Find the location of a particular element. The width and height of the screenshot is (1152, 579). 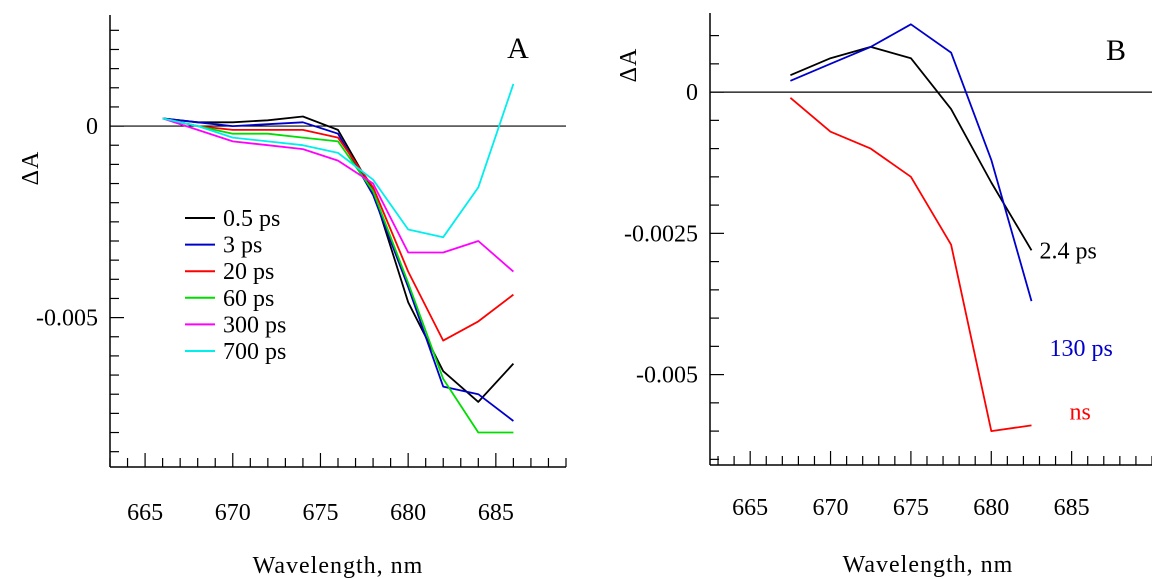

legend-label: 0.5 ps is located at coordinates (251, 219).